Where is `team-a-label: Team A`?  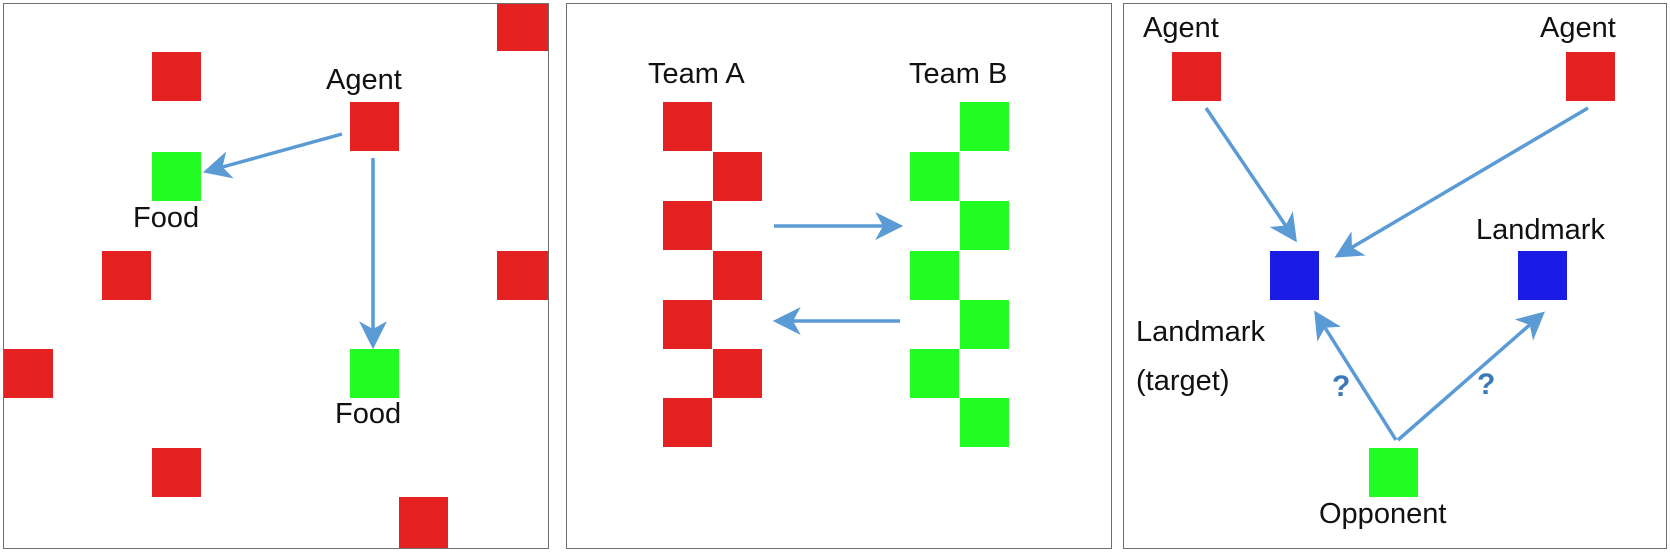
team-a-label: Team A is located at coordinates (696, 74).